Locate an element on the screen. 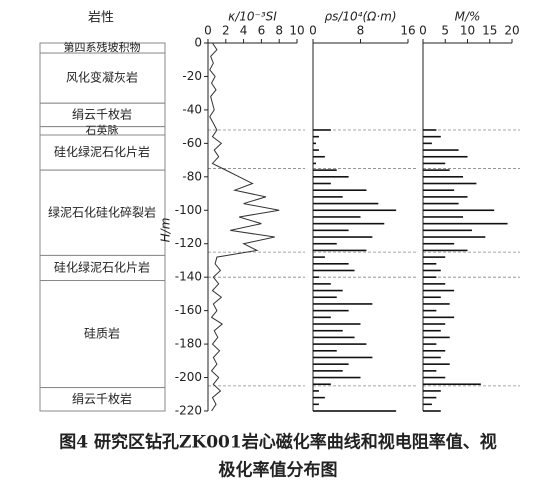  lithology-label: 第四系残坡积物 is located at coordinates (102, 47).